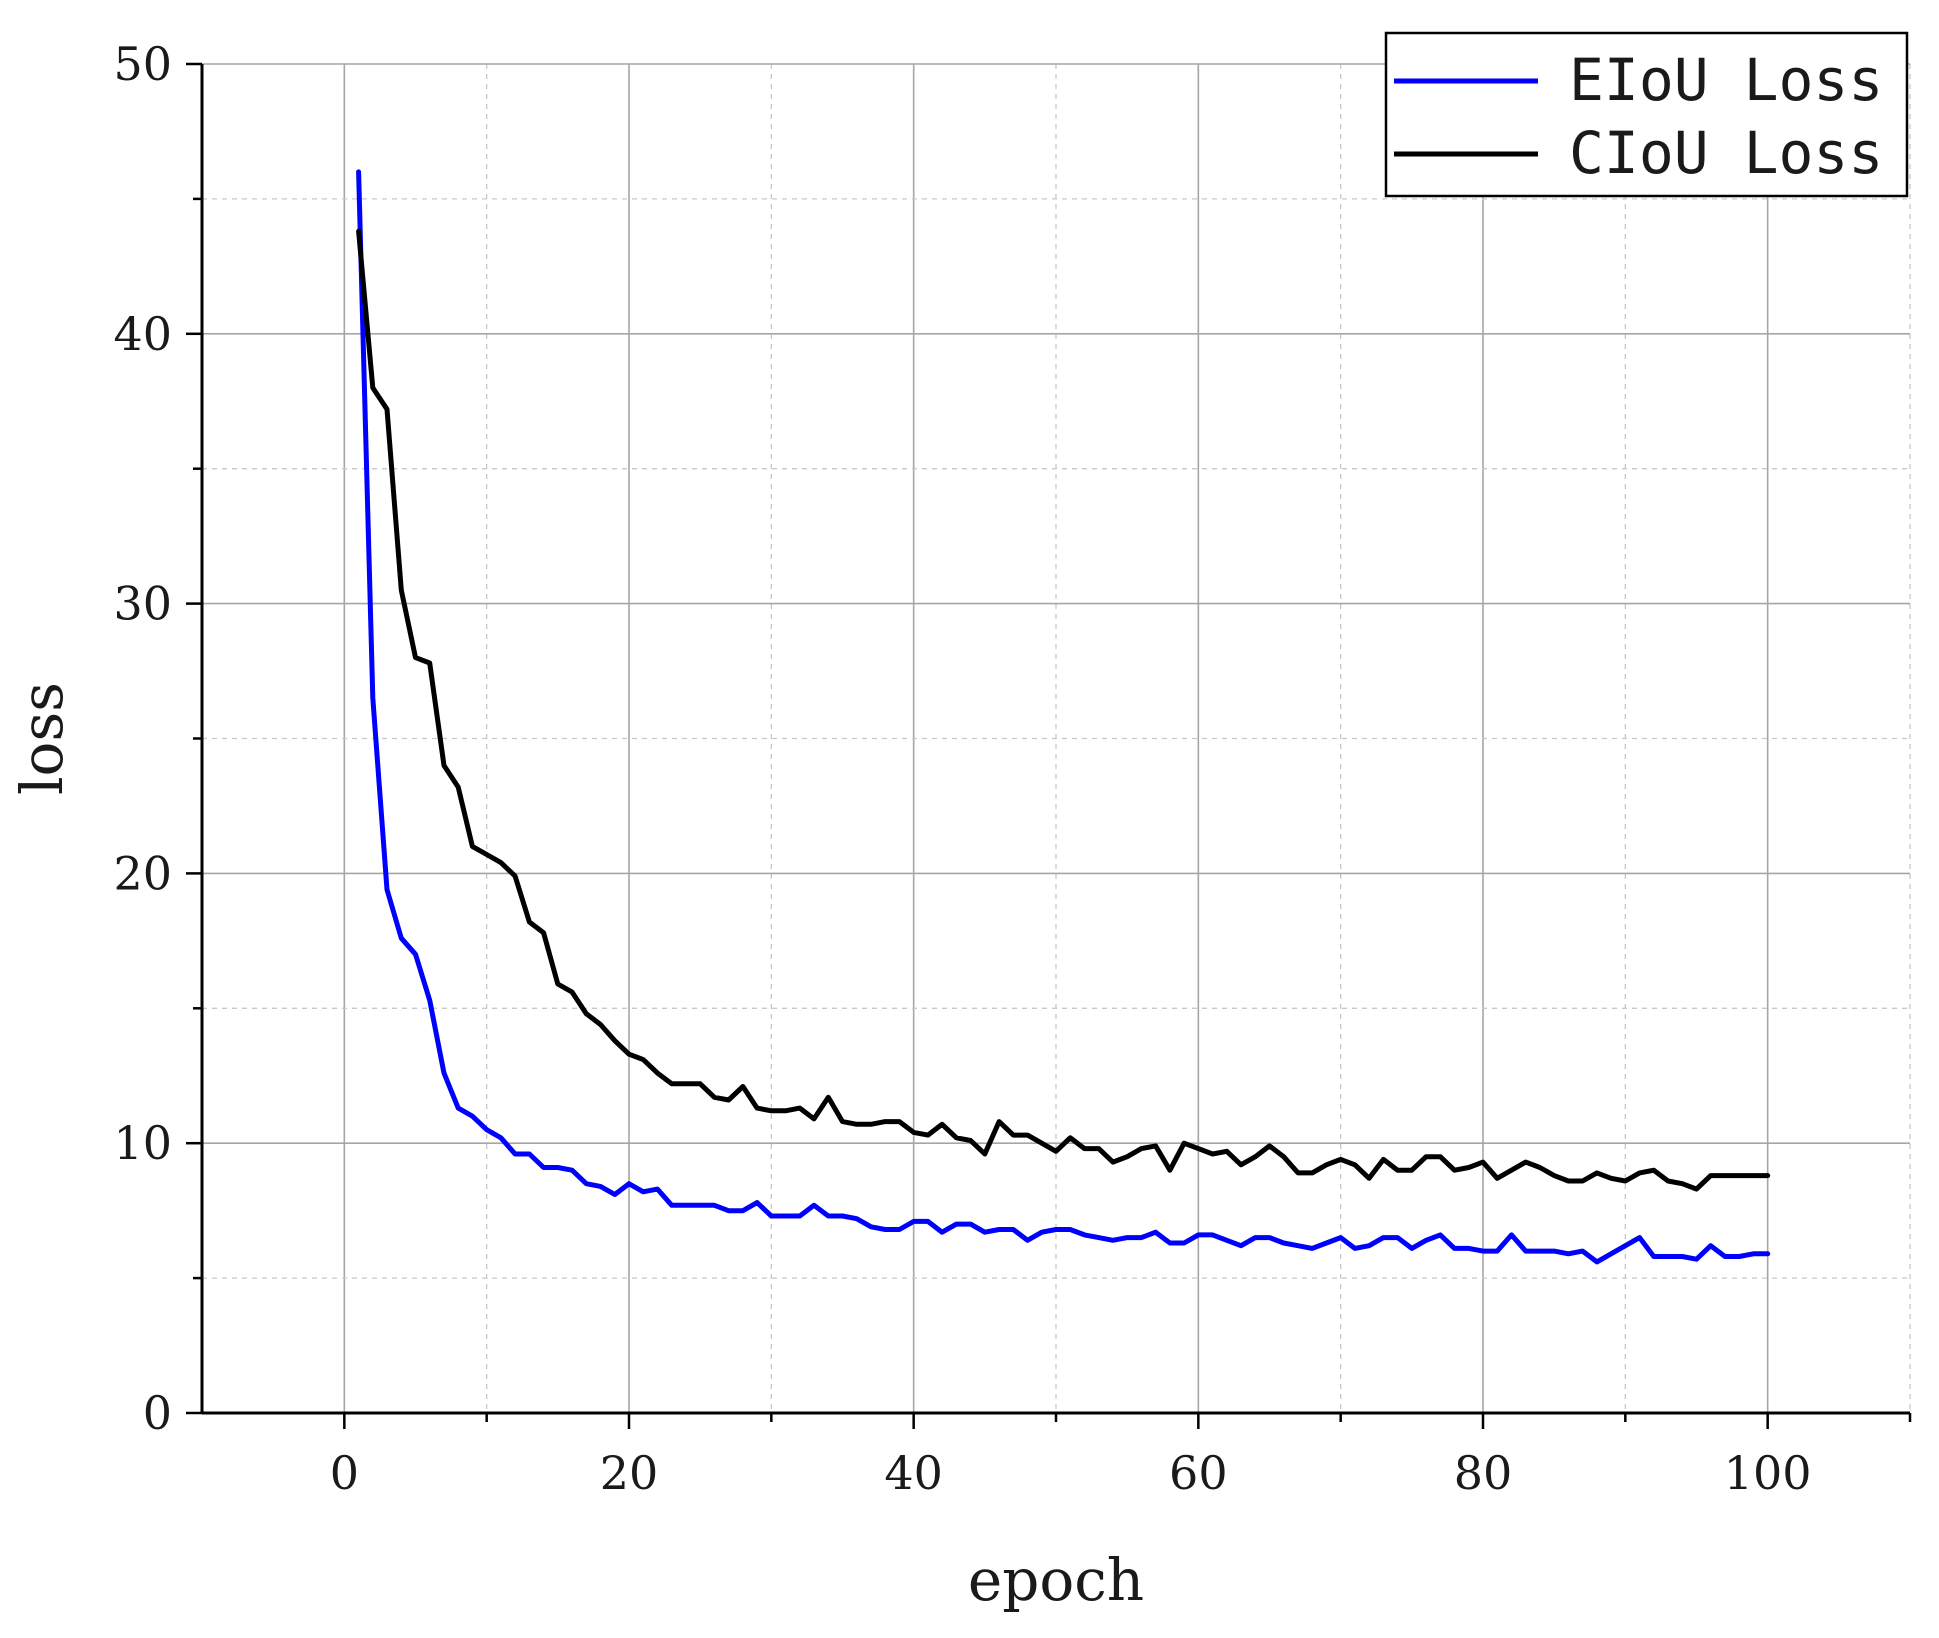 This screenshot has height=1638, width=1939. What do you see at coordinates (157, 1413) in the screenshot?
I see `y-tick-label-0: 0` at bounding box center [157, 1413].